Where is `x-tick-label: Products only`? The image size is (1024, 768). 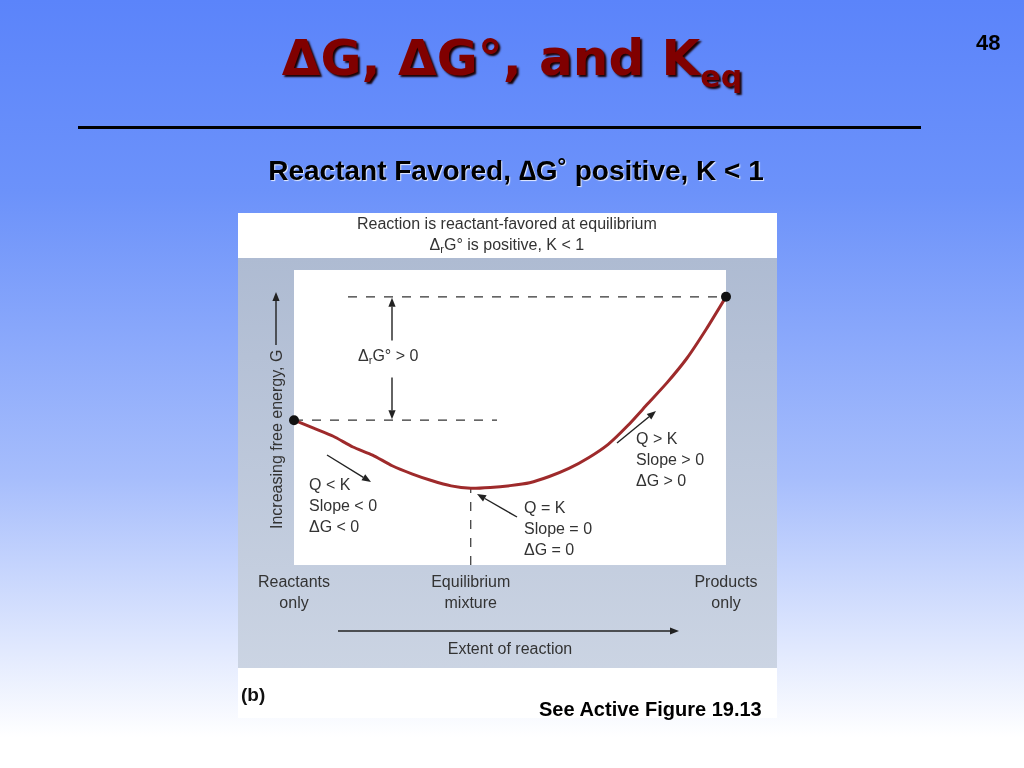
x-tick-label: Products only is located at coordinates (726, 592).